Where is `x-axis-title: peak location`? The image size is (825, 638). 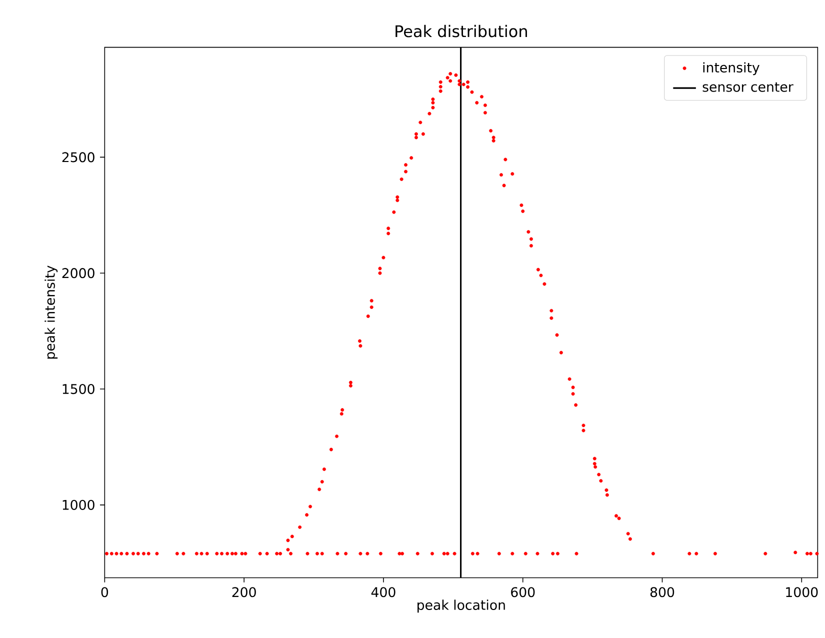 x-axis-title: peak location is located at coordinates (461, 606).